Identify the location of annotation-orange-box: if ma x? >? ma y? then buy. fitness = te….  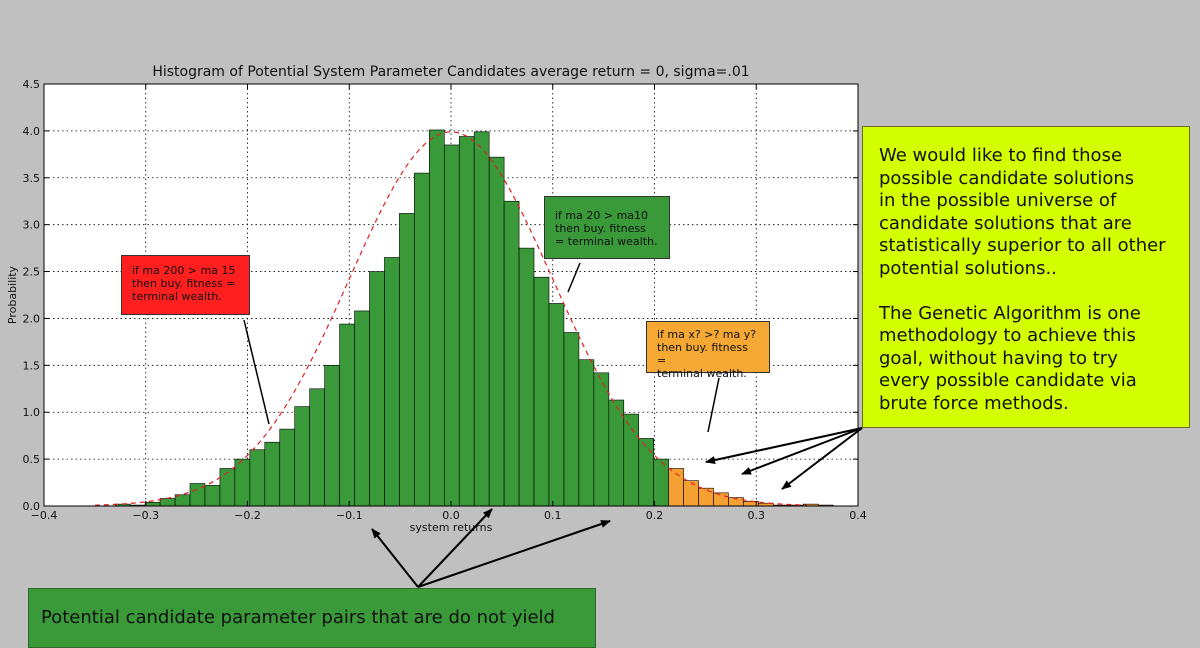
(708, 350).